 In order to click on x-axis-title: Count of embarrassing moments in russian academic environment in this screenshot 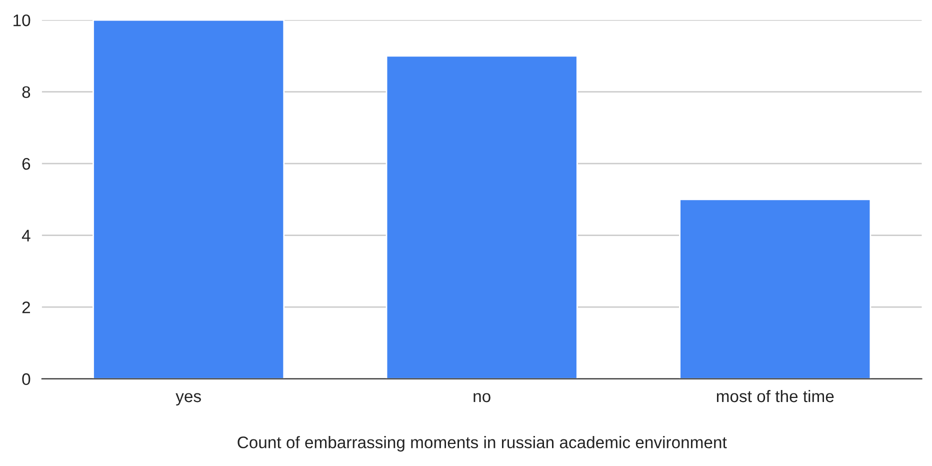, I will do `click(482, 444)`.